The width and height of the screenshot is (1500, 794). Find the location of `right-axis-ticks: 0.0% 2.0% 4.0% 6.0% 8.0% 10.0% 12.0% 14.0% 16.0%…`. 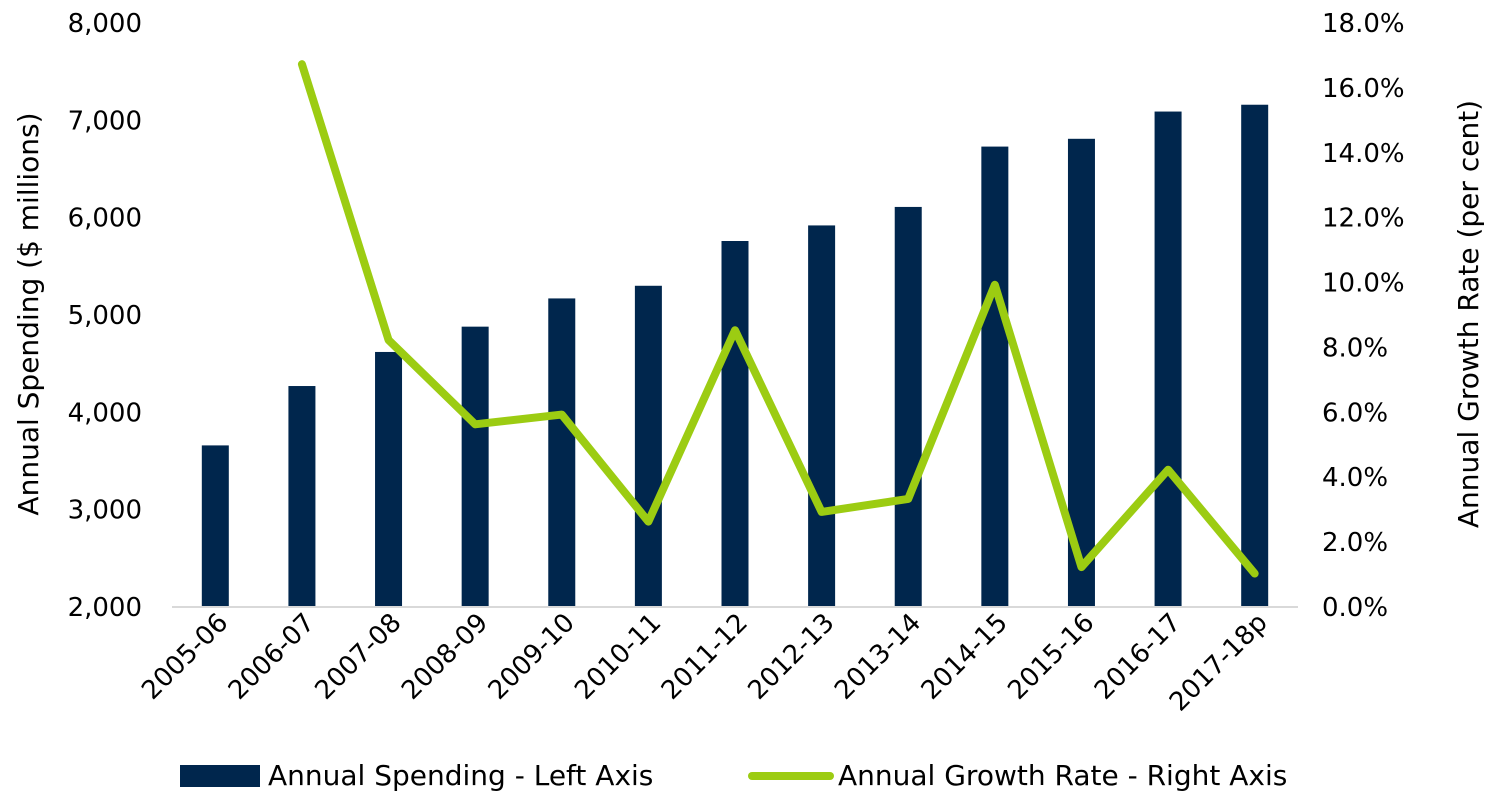

right-axis-ticks: 0.0% 2.0% 4.0% 6.0% 8.0% 10.0% 12.0% 14.0% 16.0%… is located at coordinates (1363, 316).